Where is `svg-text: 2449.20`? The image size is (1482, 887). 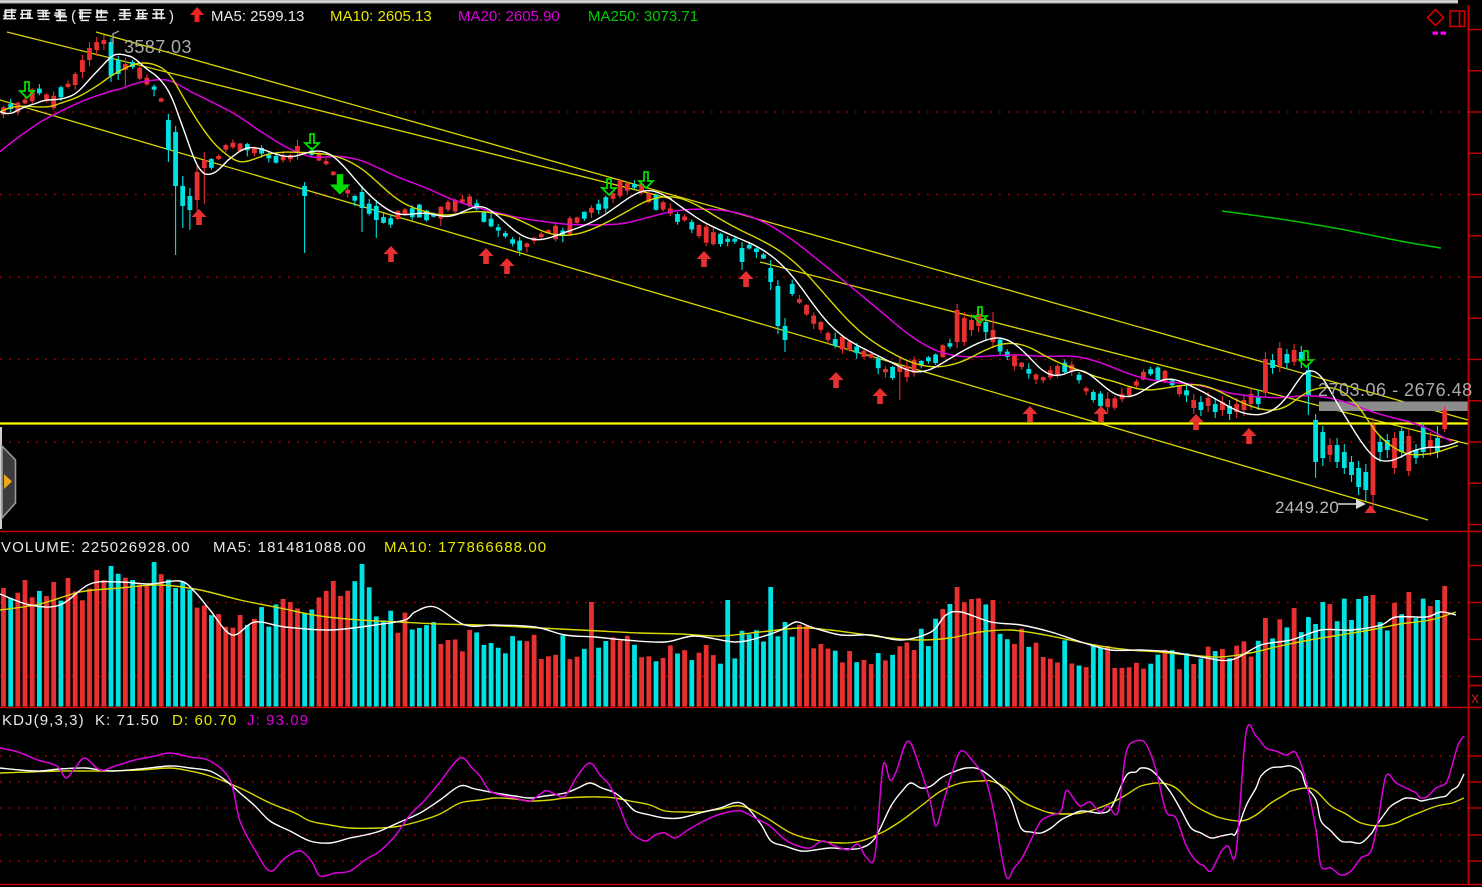 svg-text: 2449.20 is located at coordinates (1307, 507).